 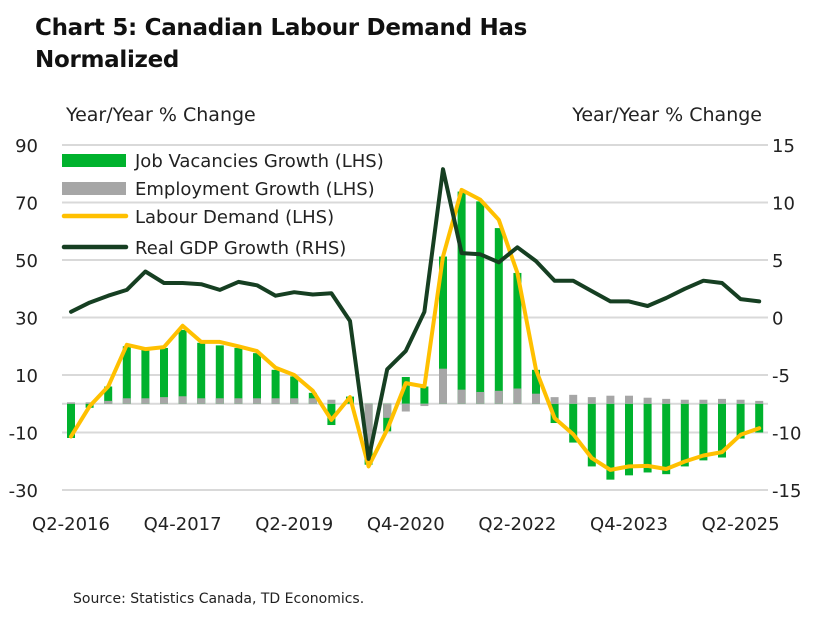 I want to click on legend-label: Labour Demand (LHS), so click(x=234, y=217).